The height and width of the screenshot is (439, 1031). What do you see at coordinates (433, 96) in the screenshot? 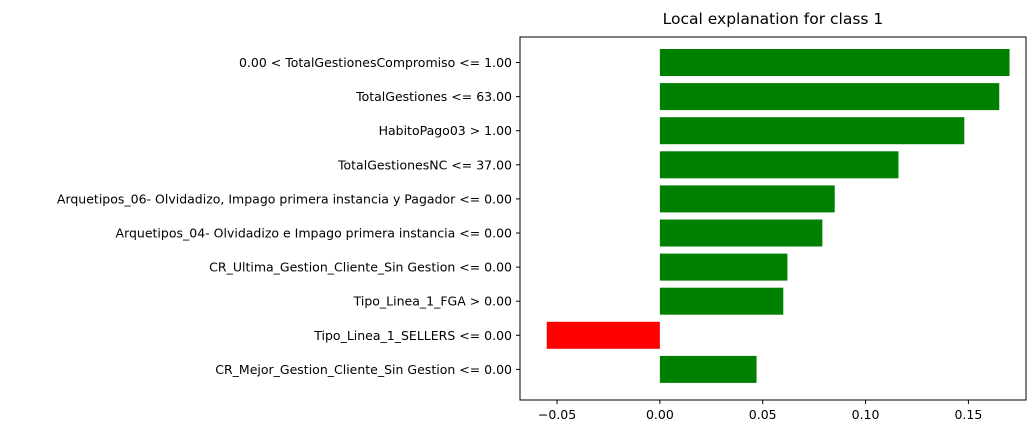
I see `y-tick-label: TotalGestiones <= 63.00` at bounding box center [433, 96].